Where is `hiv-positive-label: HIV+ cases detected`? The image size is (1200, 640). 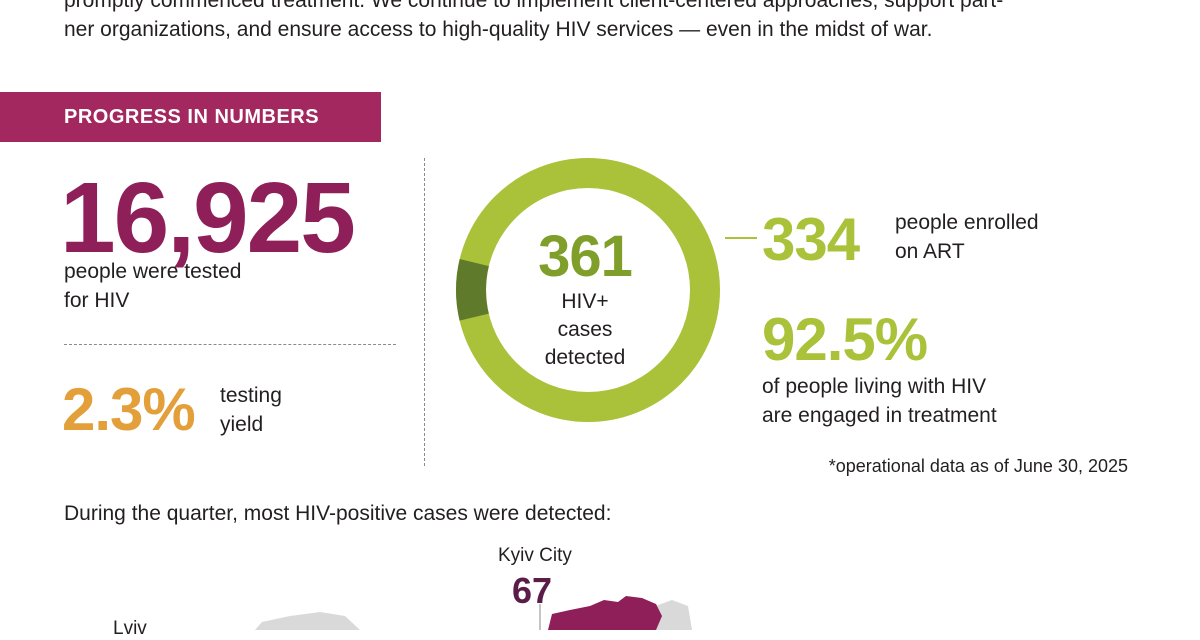 hiv-positive-label: HIV+ cases detected is located at coordinates (585, 330).